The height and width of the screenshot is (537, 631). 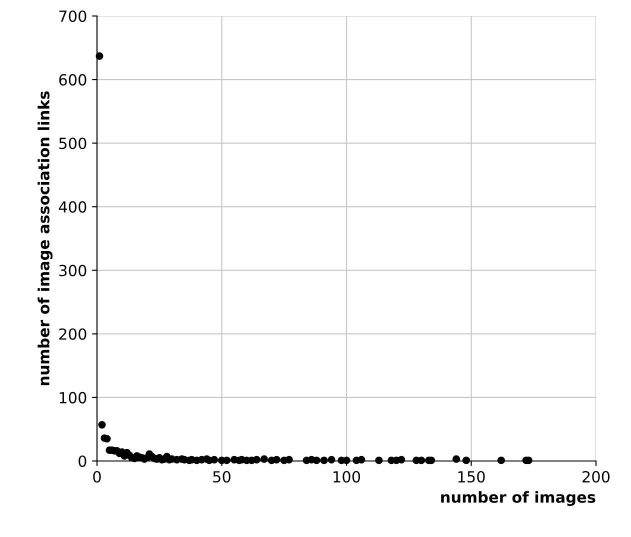 What do you see at coordinates (596, 476) in the screenshot?
I see `x-tick-label: 200` at bounding box center [596, 476].